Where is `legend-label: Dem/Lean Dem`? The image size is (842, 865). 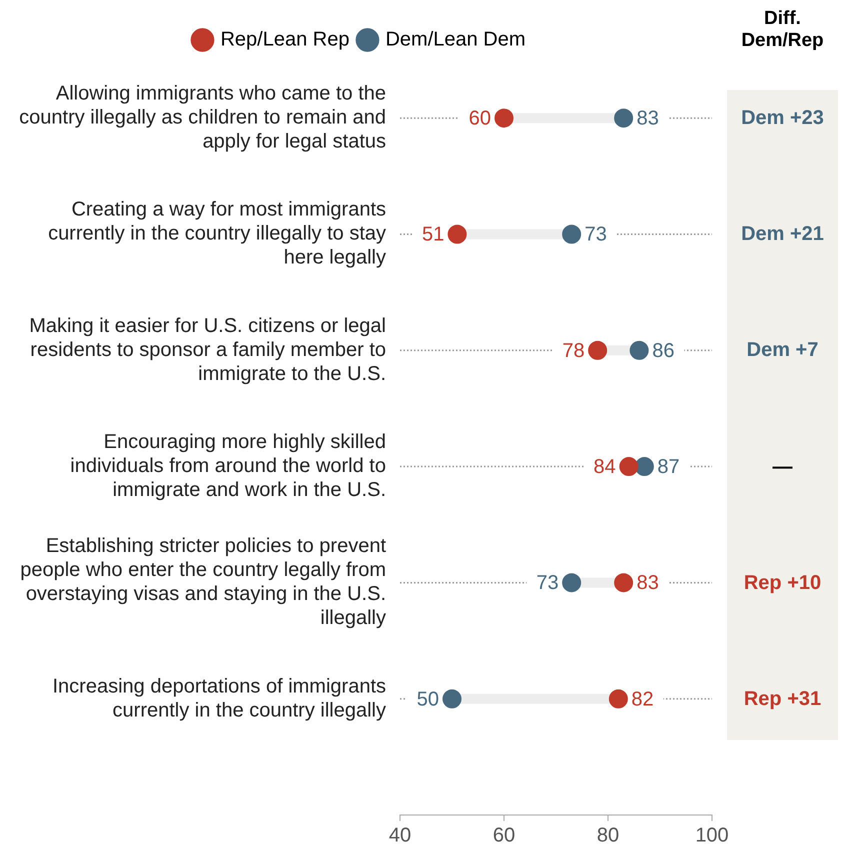 legend-label: Dem/Lean Dem is located at coordinates (455, 39).